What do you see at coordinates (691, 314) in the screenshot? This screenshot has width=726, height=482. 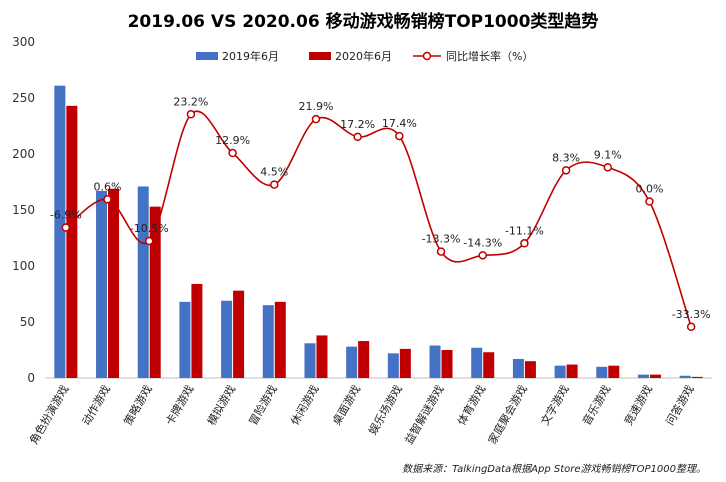 I see `growth-label: -33.3%` at bounding box center [691, 314].